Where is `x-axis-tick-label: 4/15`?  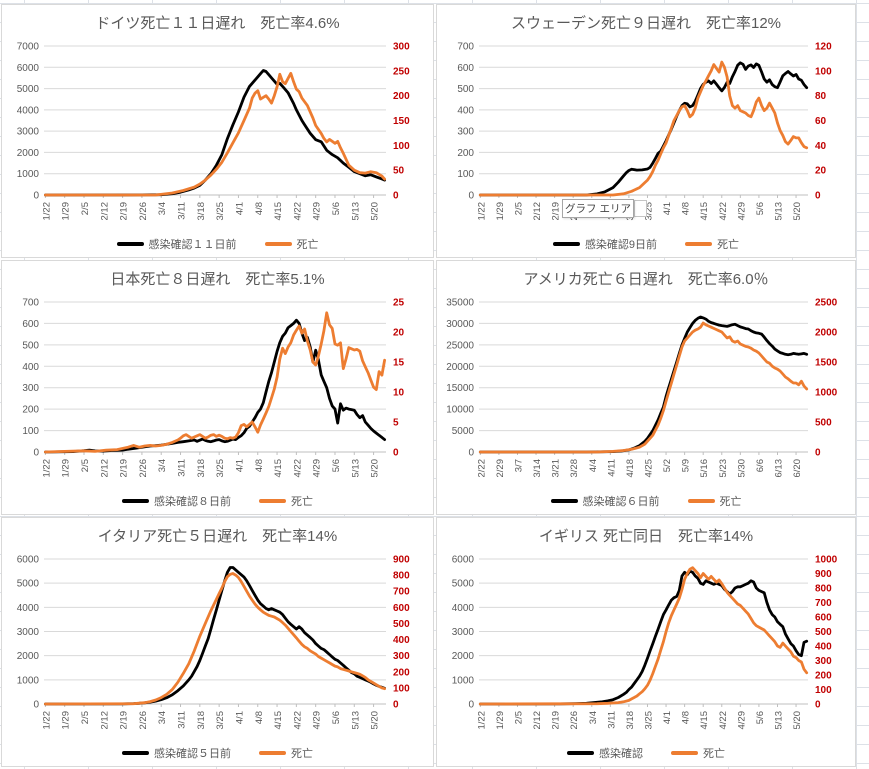
x-axis-tick-label: 4/15 is located at coordinates (704, 211).